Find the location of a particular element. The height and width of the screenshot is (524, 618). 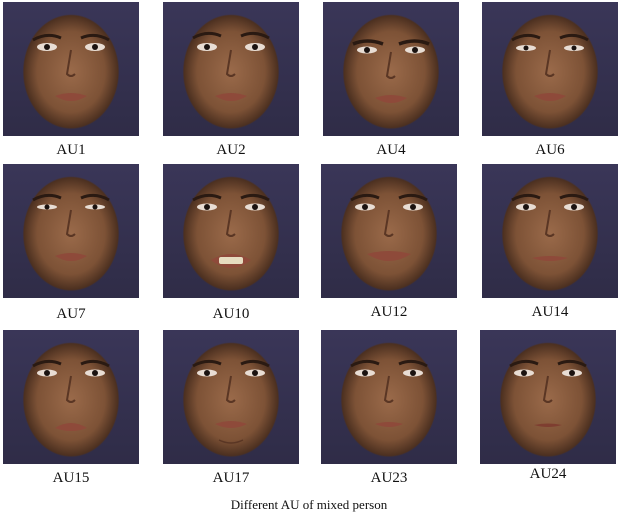

tile-label-au15: AU15 is located at coordinates (71, 478).